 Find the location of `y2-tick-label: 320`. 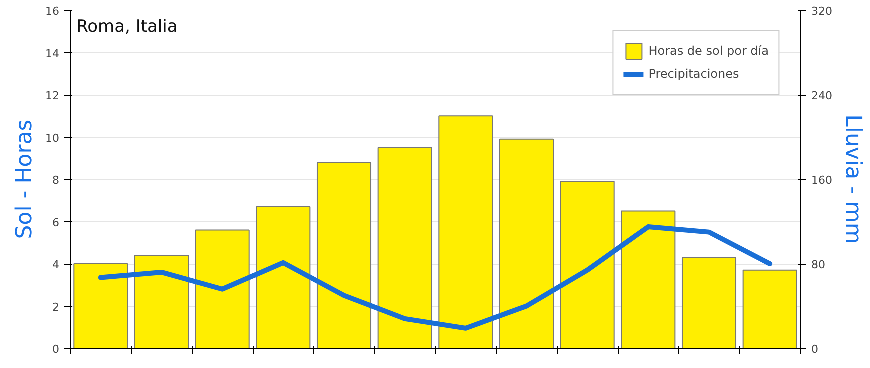

y2-tick-label: 320 is located at coordinates (822, 11).